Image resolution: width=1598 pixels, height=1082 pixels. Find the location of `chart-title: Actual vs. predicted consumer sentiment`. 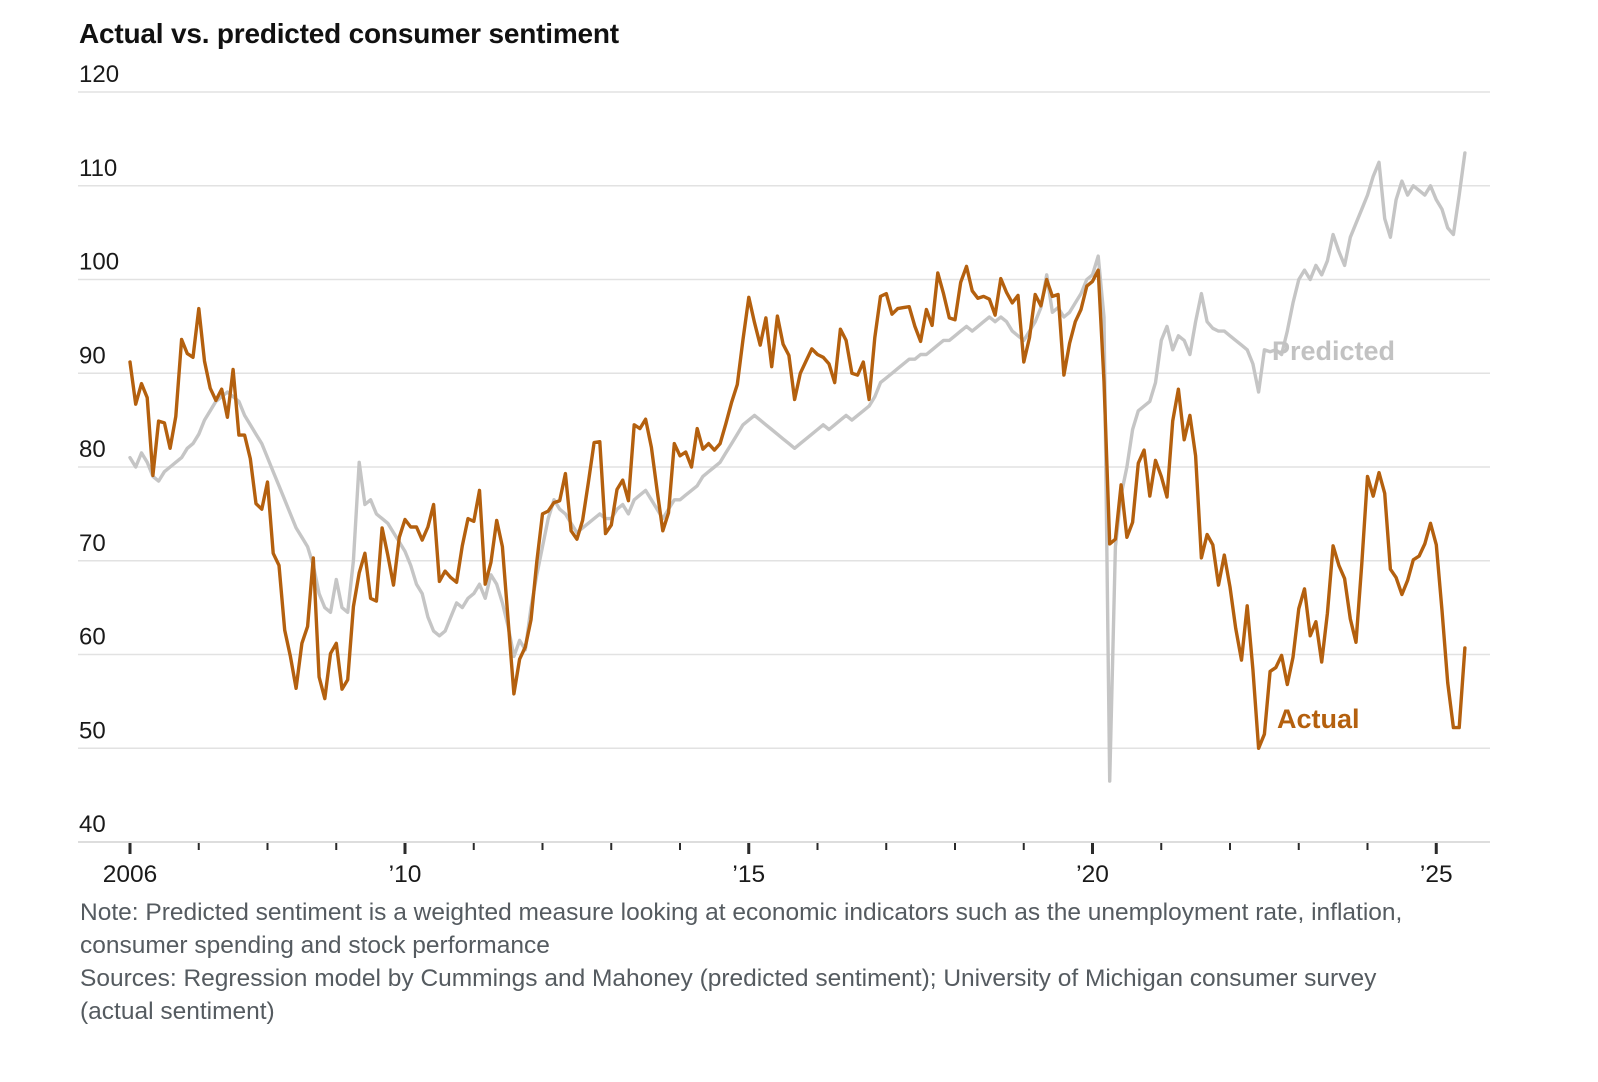

chart-title: Actual vs. predicted consumer sentiment is located at coordinates (349, 33).